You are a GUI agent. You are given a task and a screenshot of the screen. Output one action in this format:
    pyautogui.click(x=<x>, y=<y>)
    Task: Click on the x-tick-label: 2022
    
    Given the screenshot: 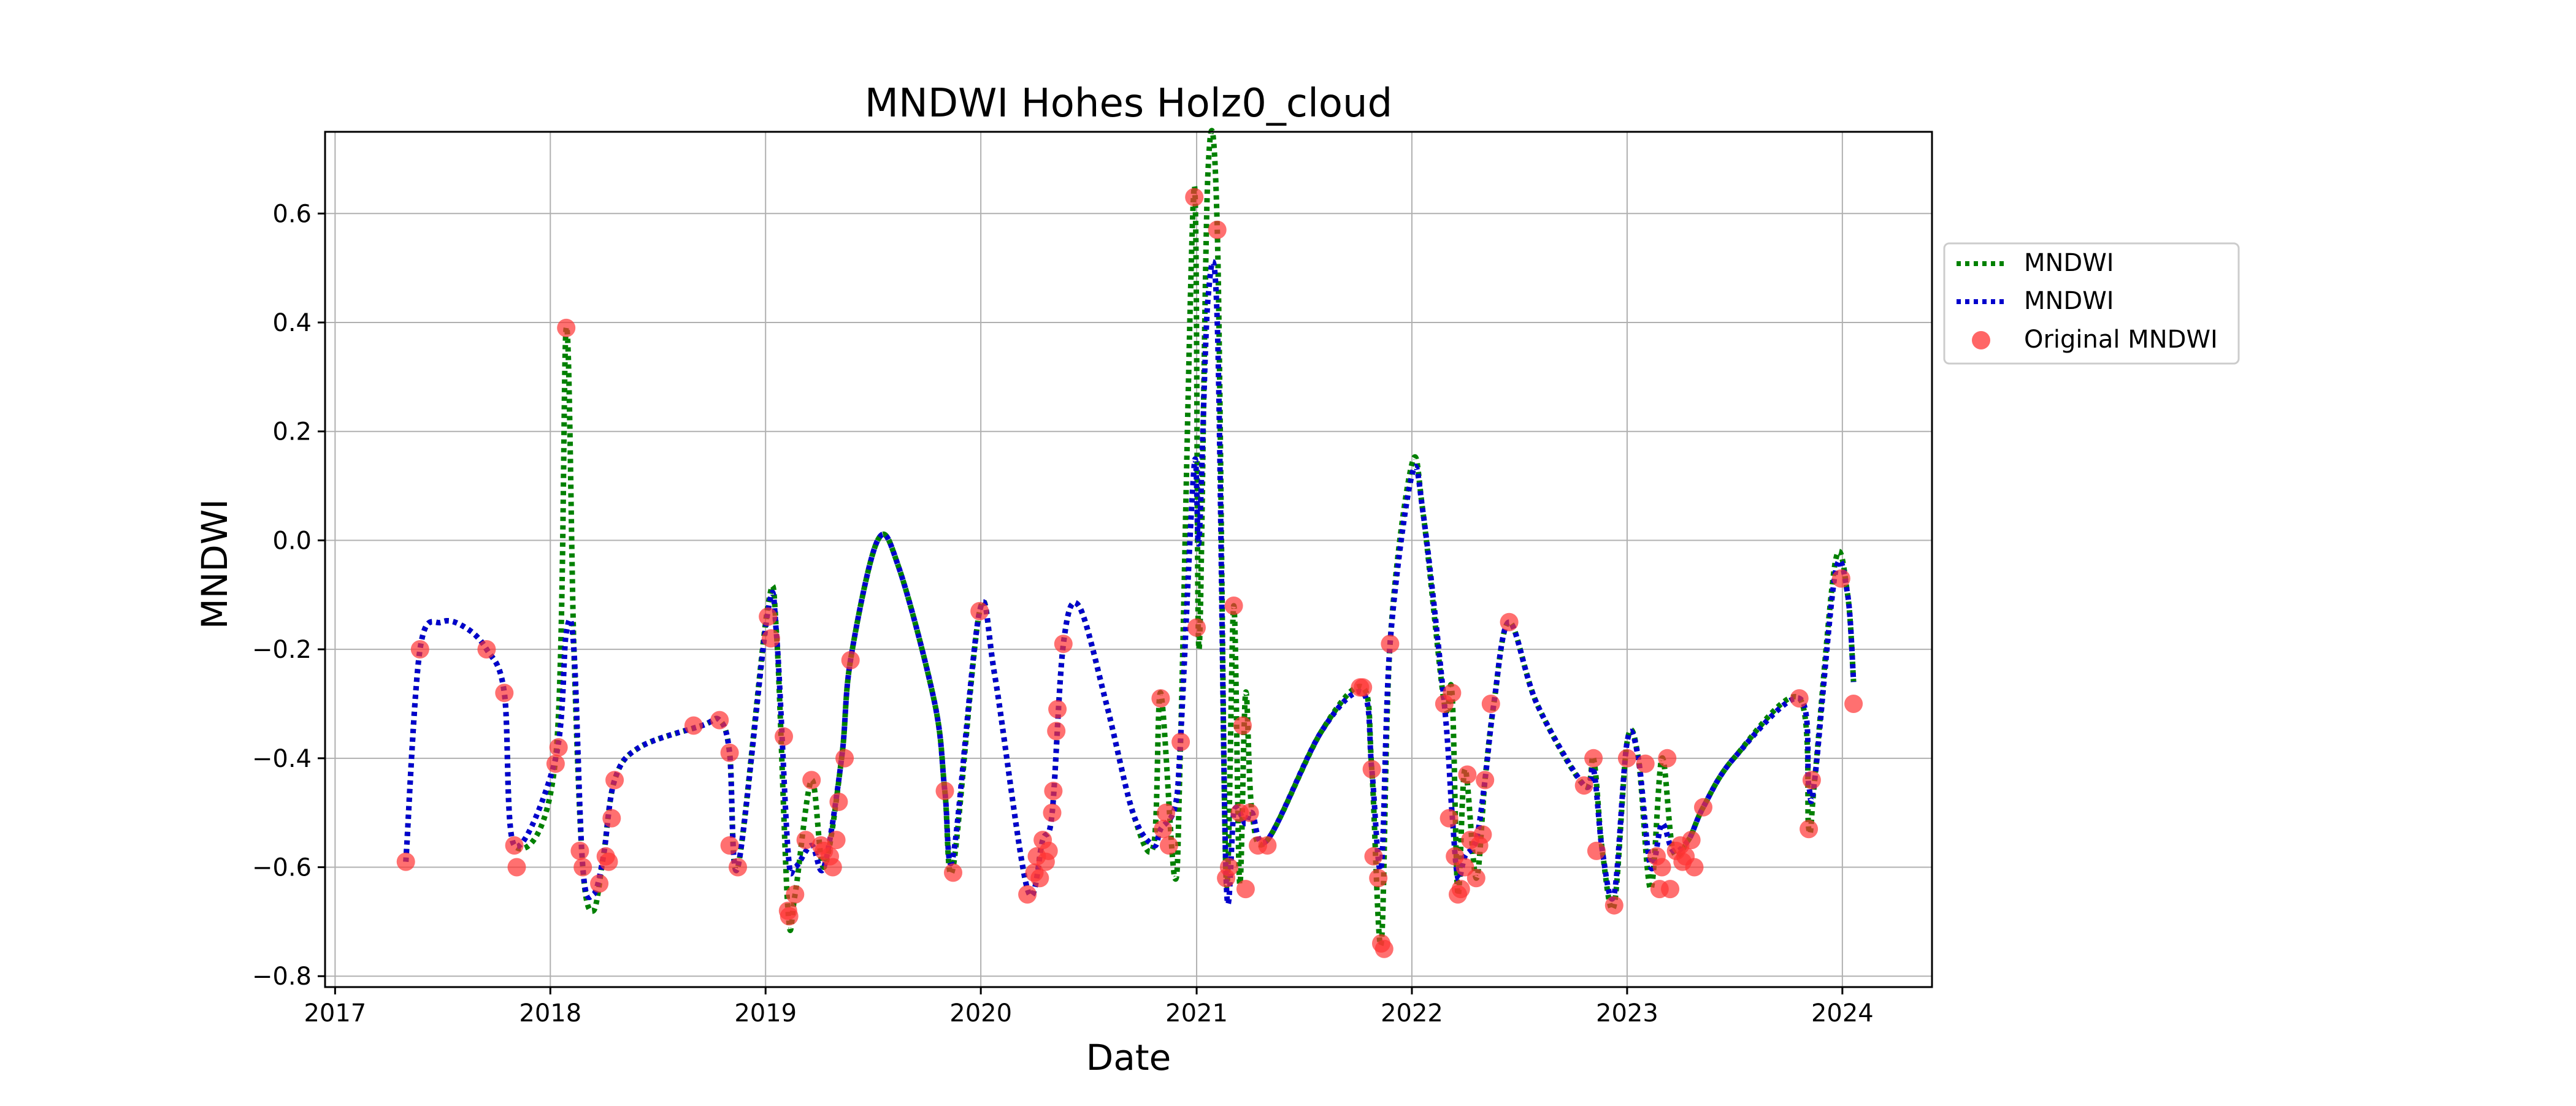 What is the action you would take?
    pyautogui.click(x=1412, y=1013)
    